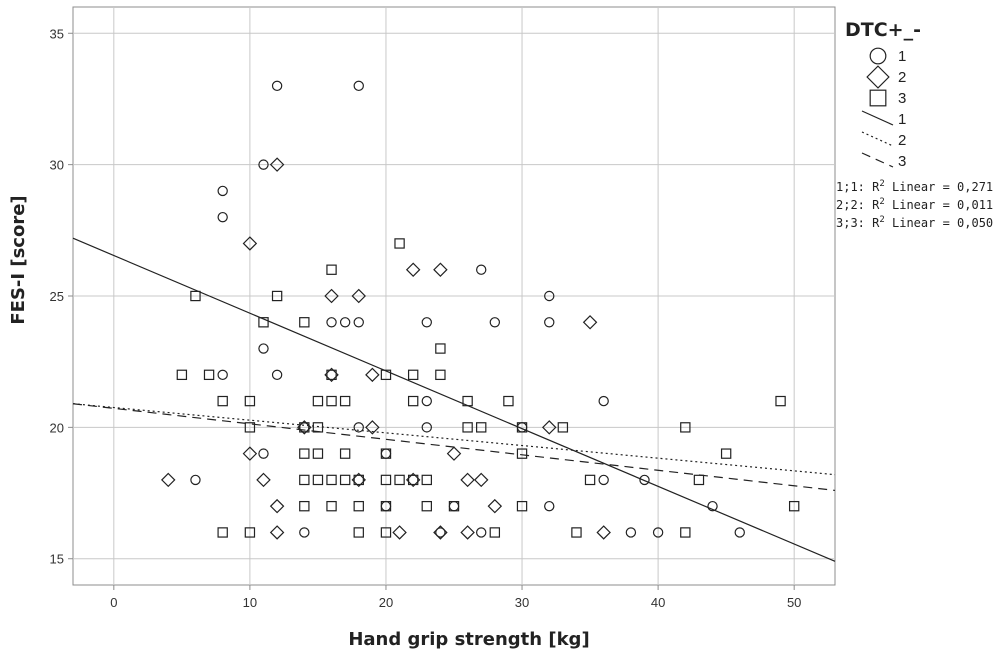  What do you see at coordinates (386, 602) in the screenshot?
I see `x-tick-label: 20` at bounding box center [386, 602].